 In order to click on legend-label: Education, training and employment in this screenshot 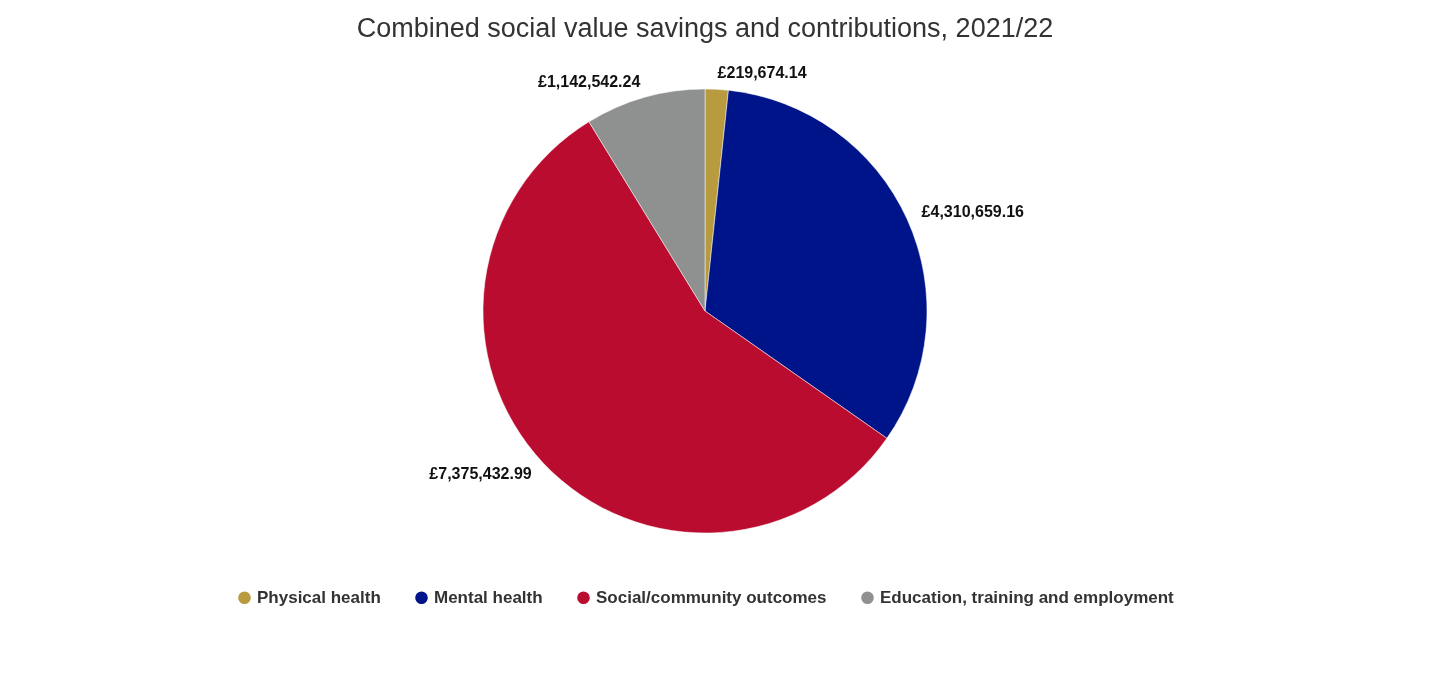, I will do `click(1027, 597)`.